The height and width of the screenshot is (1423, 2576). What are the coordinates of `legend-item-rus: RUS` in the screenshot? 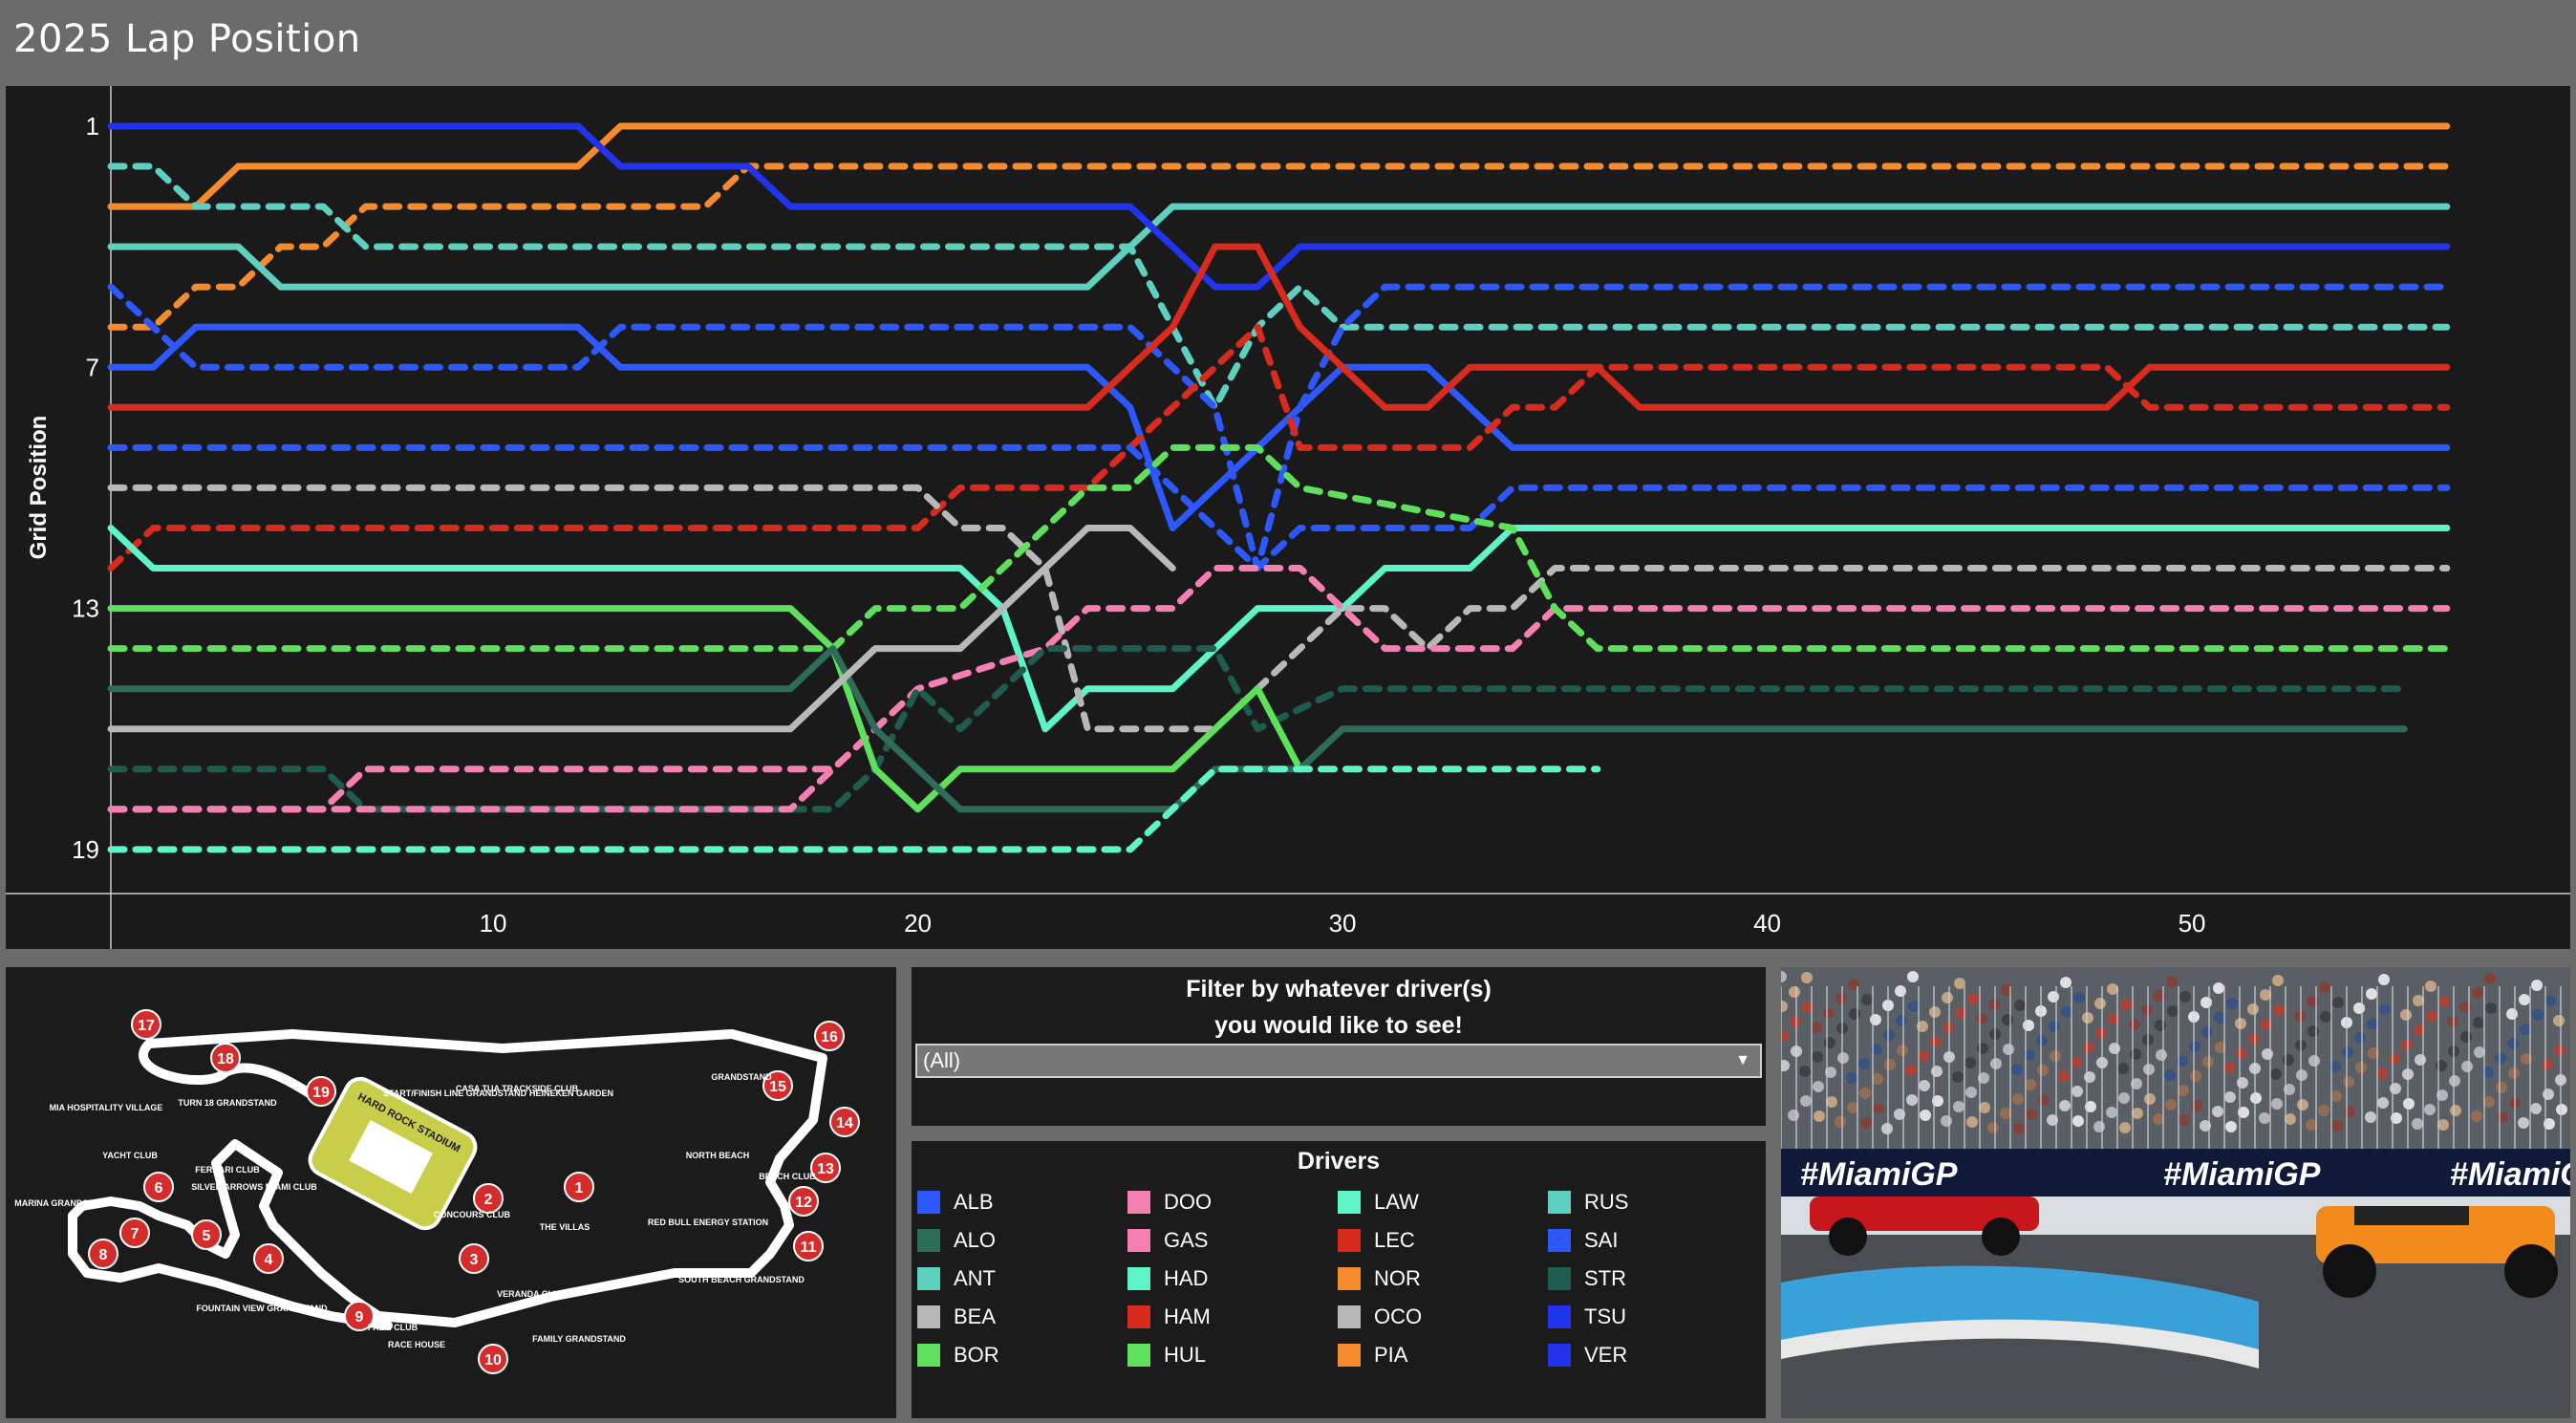 It's located at (1653, 1202).